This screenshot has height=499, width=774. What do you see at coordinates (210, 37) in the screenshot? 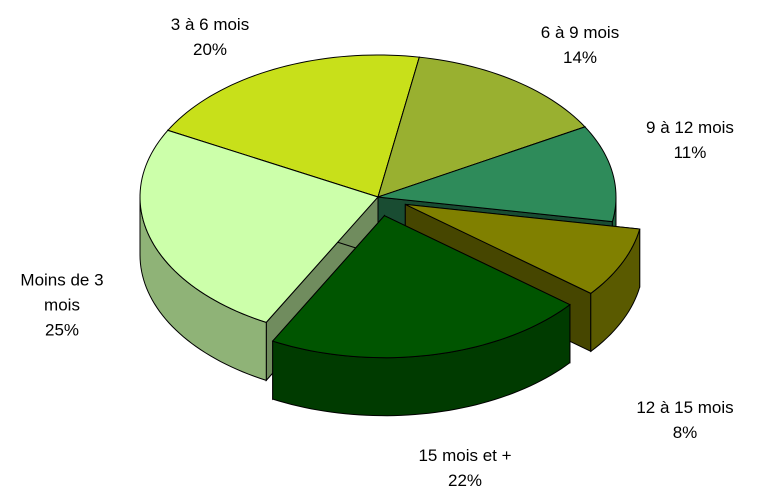
I see `data-label: 3 à 6 mois 20%` at bounding box center [210, 37].